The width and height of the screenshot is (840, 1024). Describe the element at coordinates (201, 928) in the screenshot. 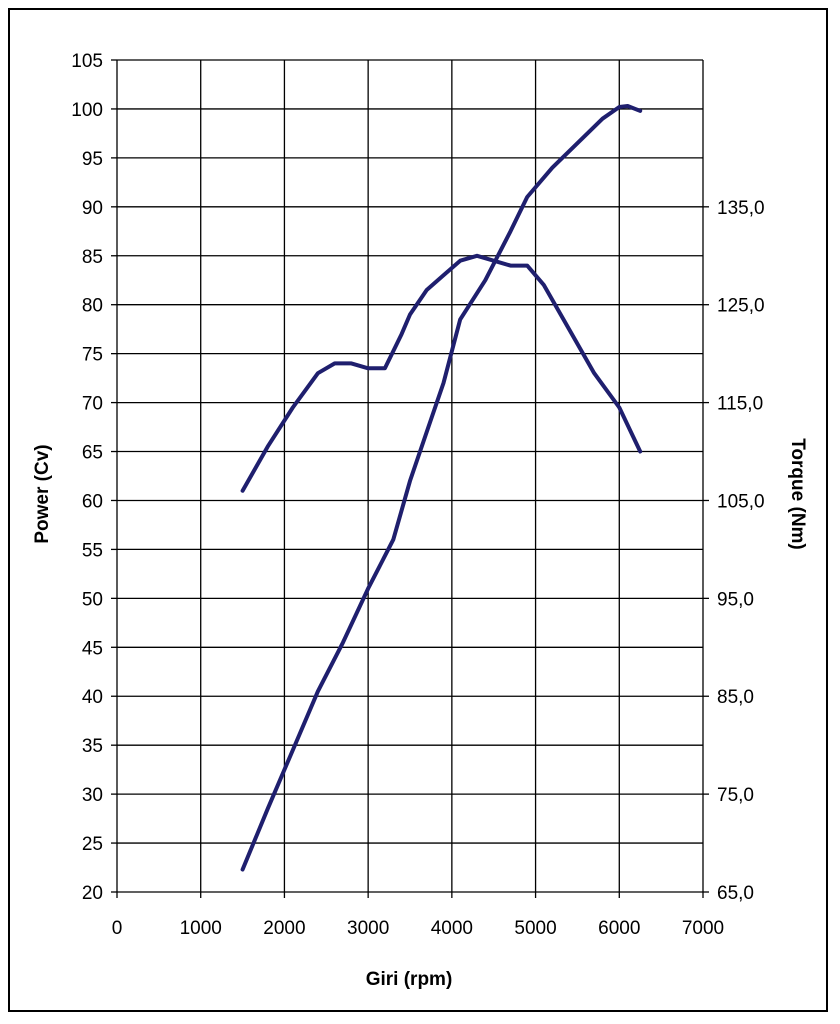

I see `x-tick-label: 1000` at that location.